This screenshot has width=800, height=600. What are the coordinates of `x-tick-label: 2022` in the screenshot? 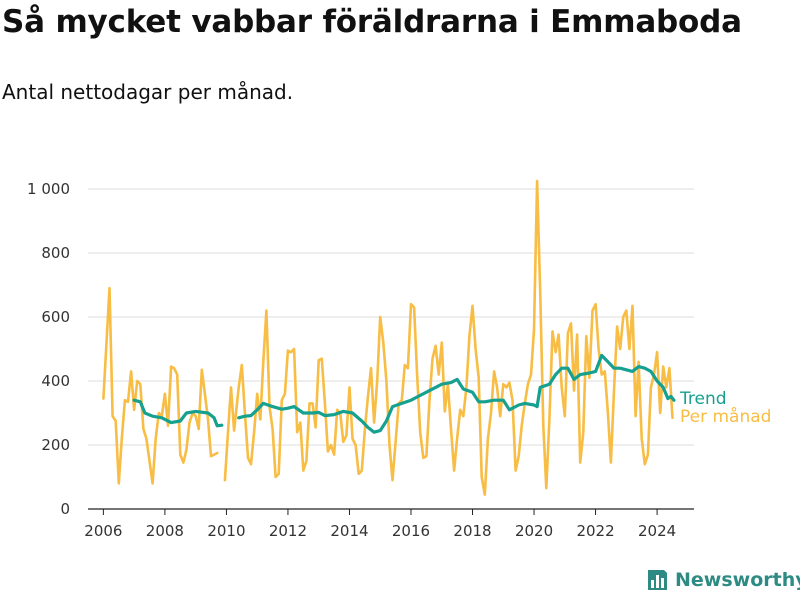 It's located at (595, 531).